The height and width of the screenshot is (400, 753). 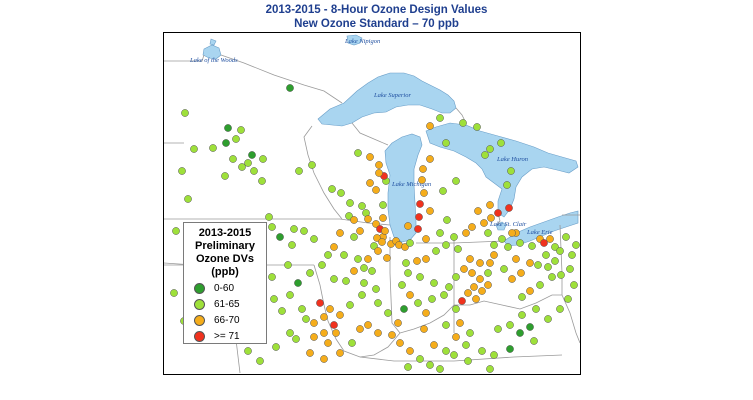 I want to click on label-lake-superior: Lake Superior, so click(x=392, y=95).